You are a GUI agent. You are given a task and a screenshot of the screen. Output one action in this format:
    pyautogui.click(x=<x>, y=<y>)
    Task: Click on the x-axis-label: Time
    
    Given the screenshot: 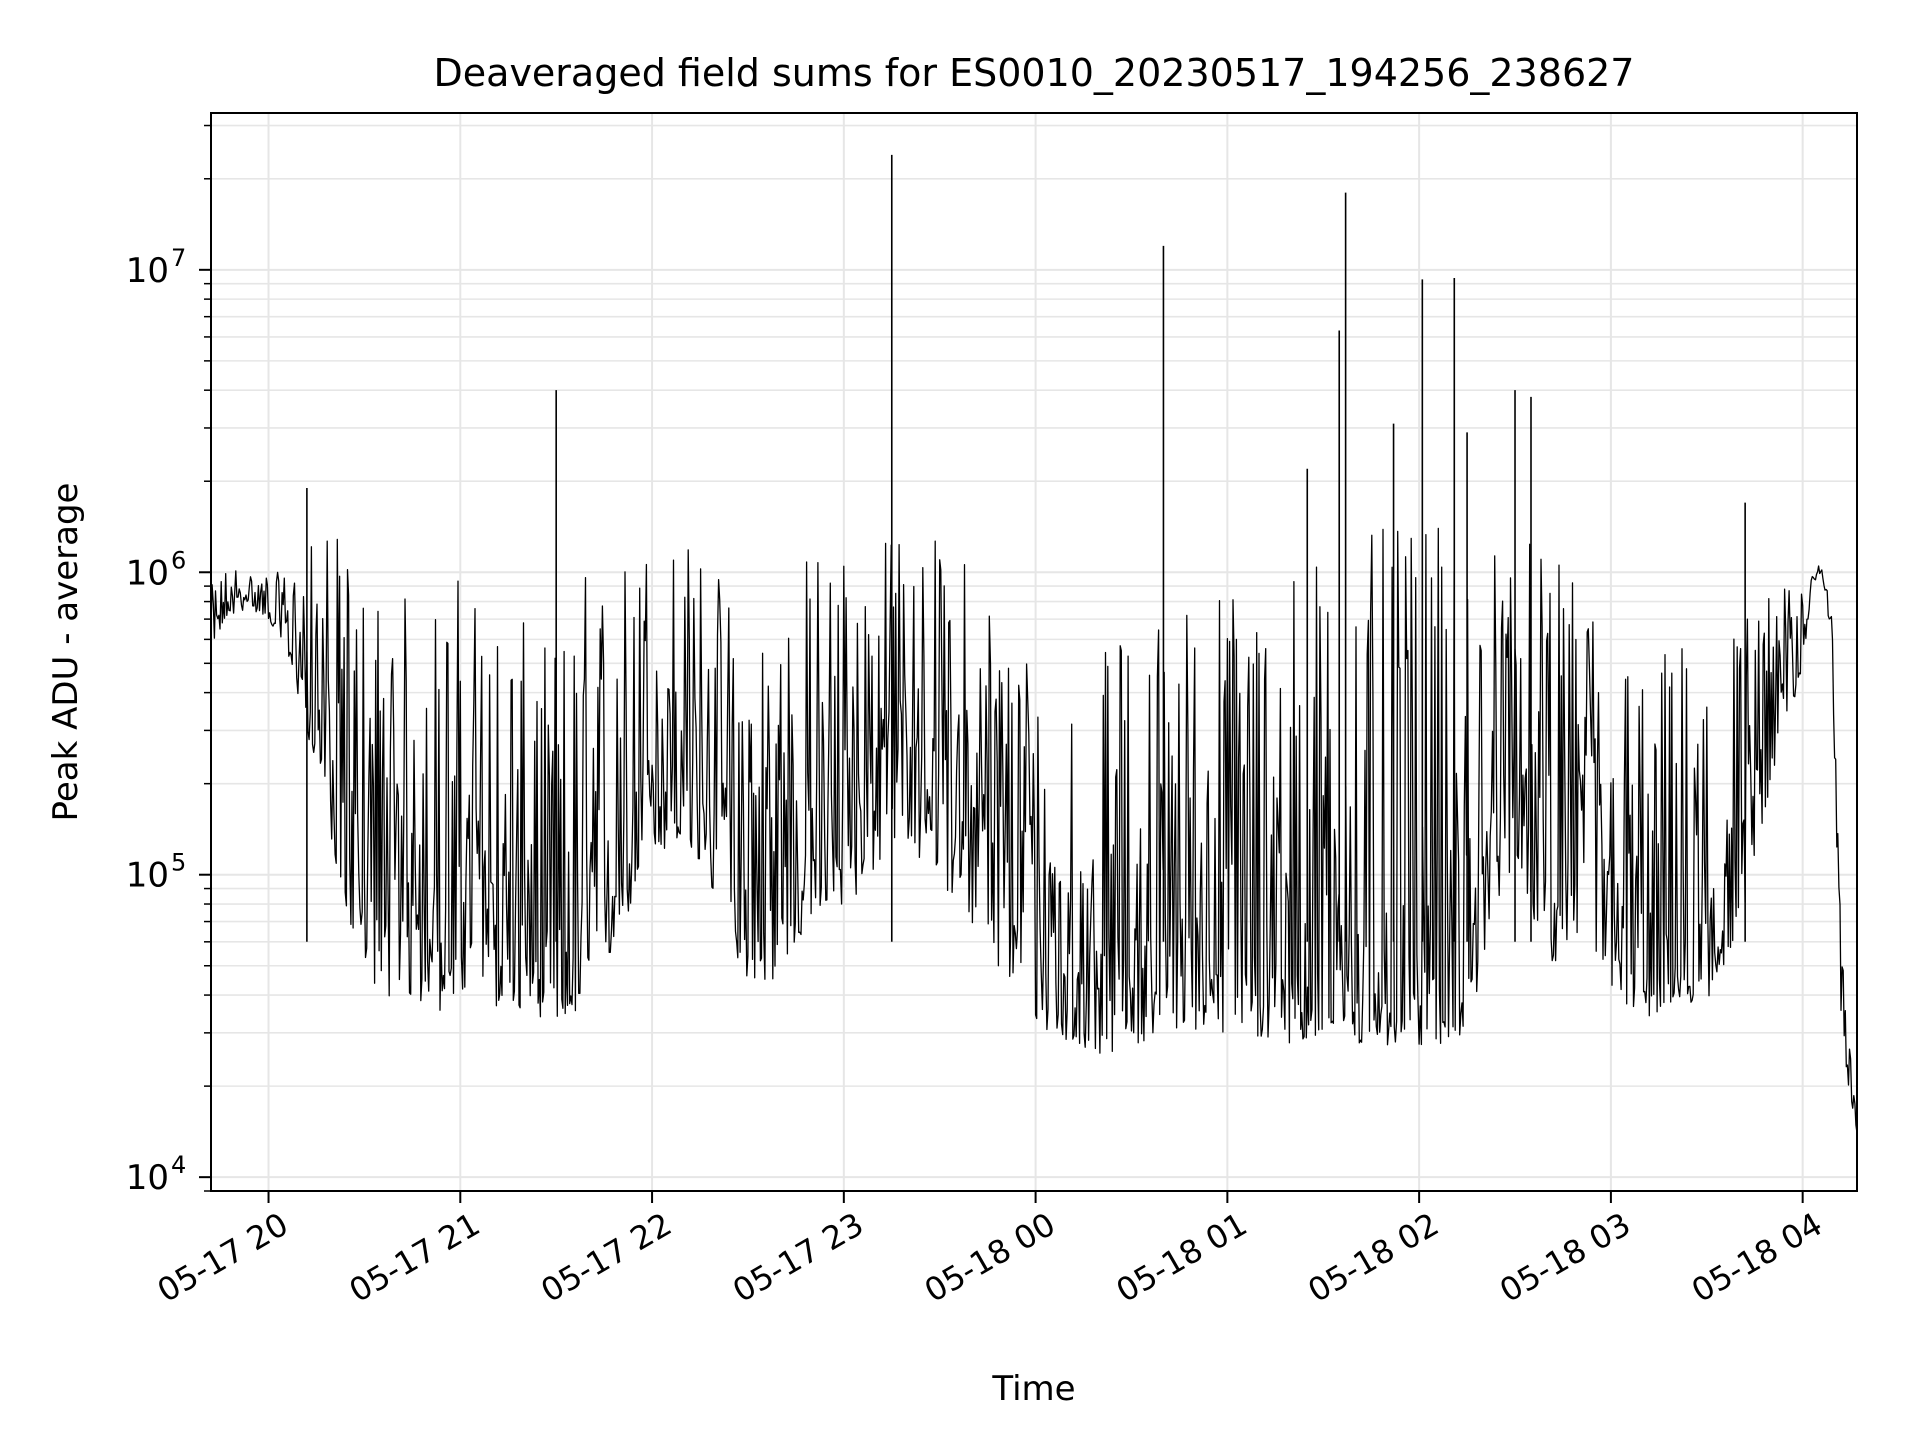 What is the action you would take?
    pyautogui.click(x=1033, y=1389)
    